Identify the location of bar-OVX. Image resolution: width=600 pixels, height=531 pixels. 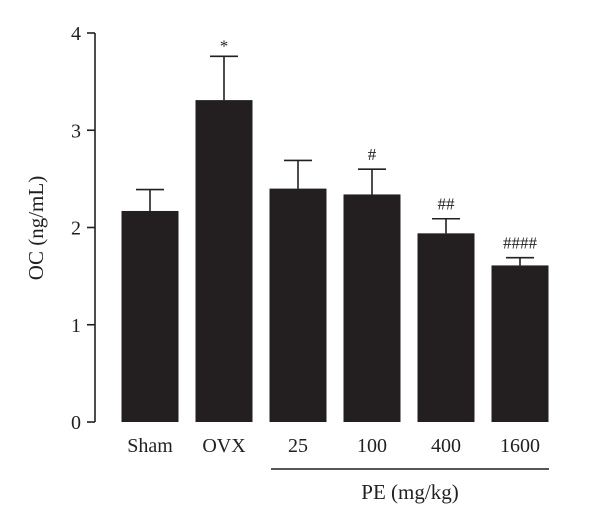
(224, 261).